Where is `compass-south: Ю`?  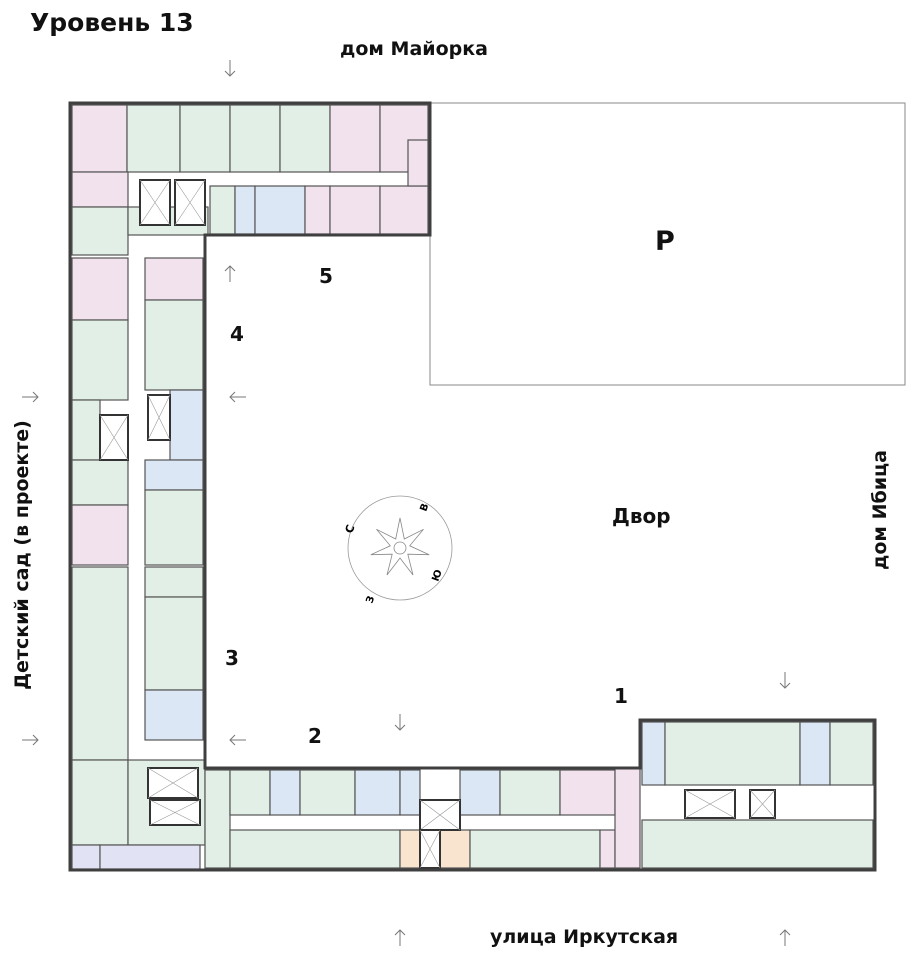 compass-south: Ю is located at coordinates (437, 575).